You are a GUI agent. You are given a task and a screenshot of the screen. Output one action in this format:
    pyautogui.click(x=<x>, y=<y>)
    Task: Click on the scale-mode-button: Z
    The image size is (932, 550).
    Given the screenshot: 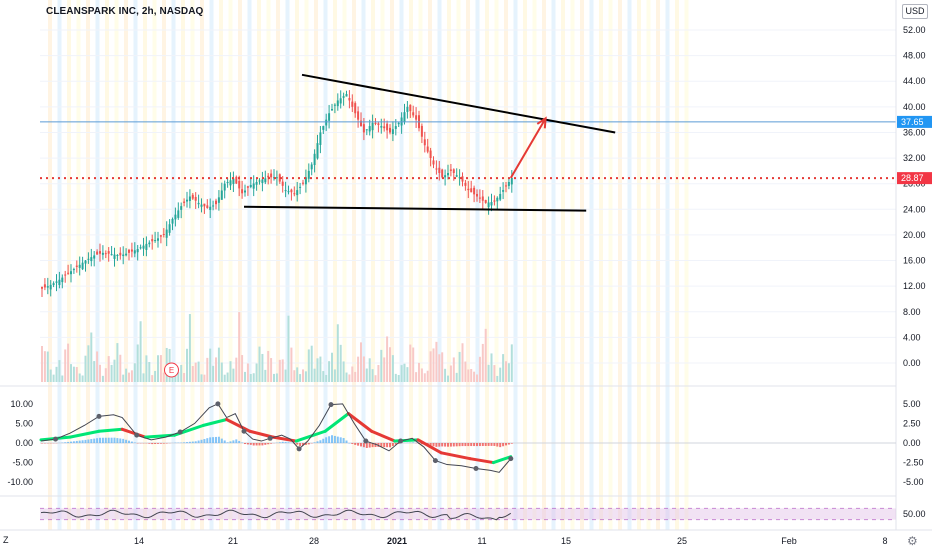 What is the action you would take?
    pyautogui.click(x=6, y=540)
    